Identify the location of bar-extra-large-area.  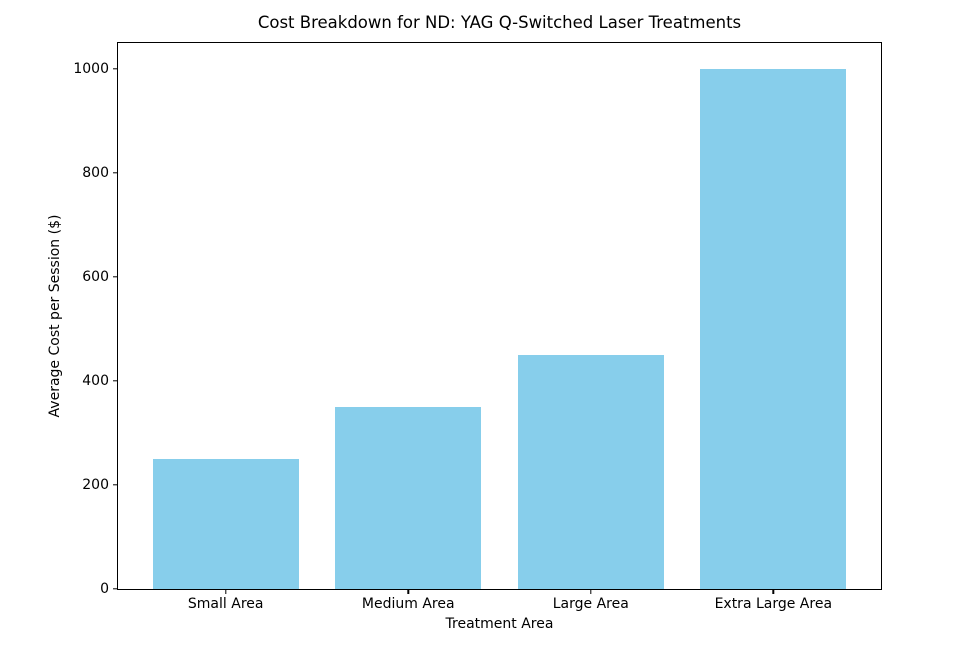
(773, 329).